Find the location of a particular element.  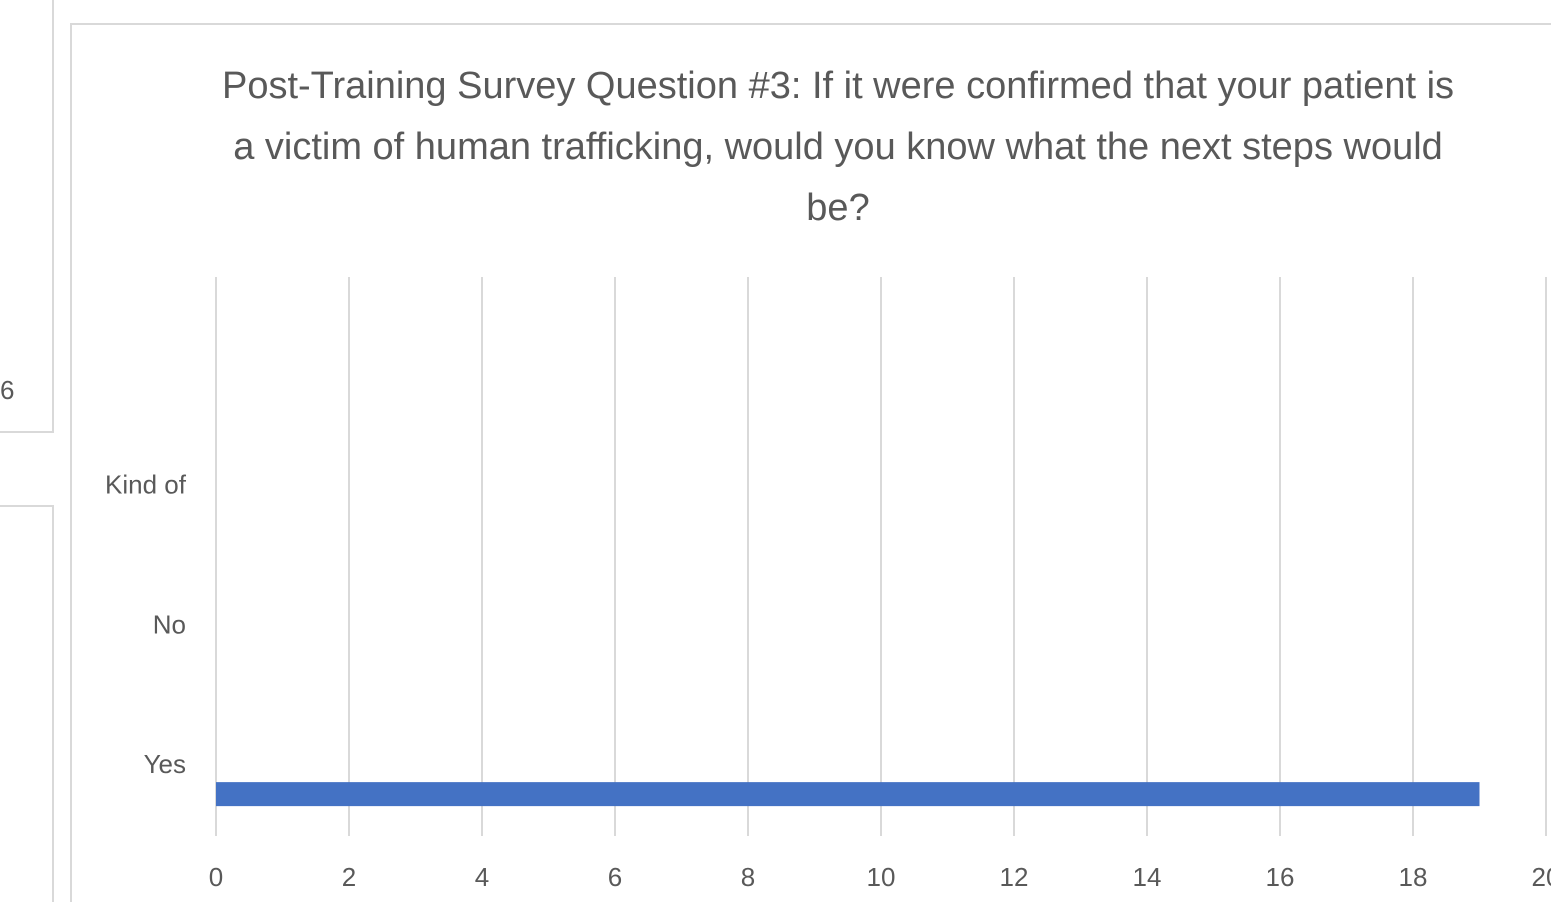

y-tick-label: Kind of is located at coordinates (146, 485).